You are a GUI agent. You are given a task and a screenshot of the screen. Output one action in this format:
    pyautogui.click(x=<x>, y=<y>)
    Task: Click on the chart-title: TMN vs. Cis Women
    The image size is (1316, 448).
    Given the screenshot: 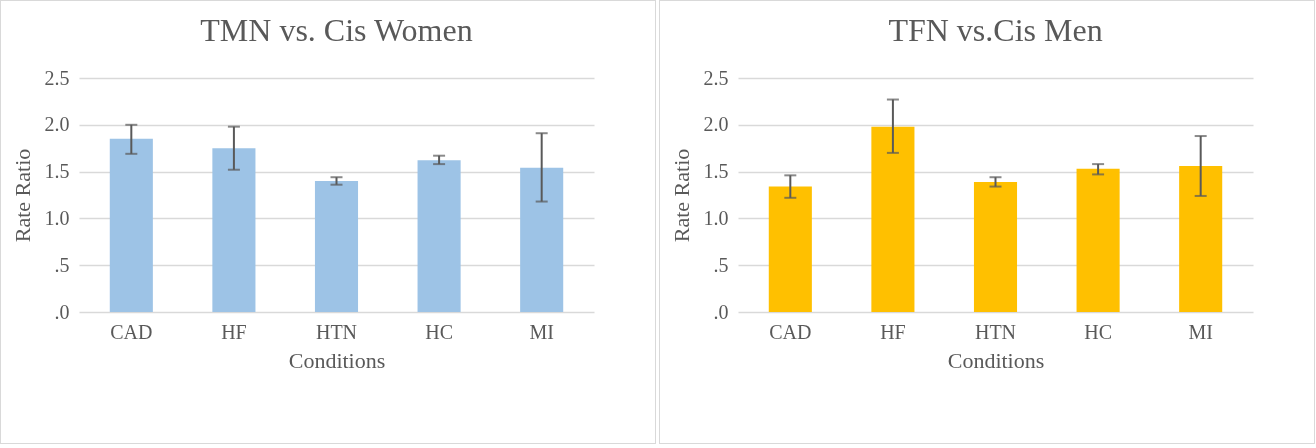 What is the action you would take?
    pyautogui.click(x=336, y=30)
    